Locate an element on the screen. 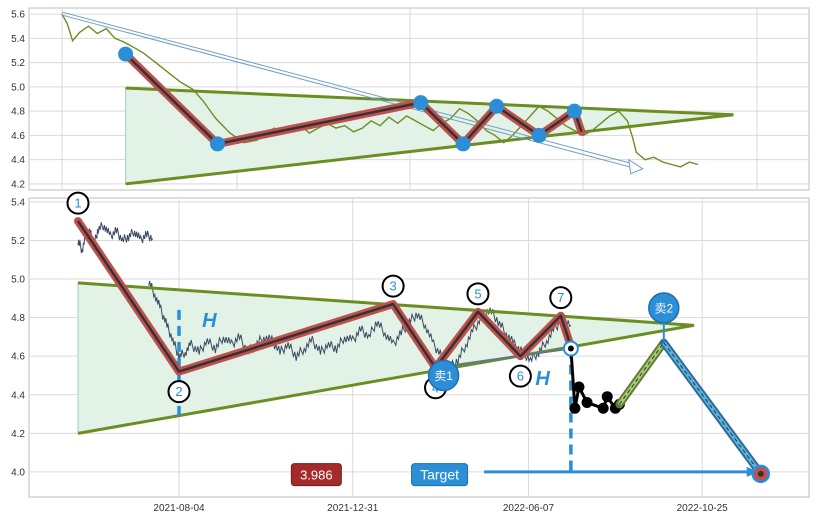 Image resolution: width=816 pixels, height=525 pixels. pivot-label-text: 1 is located at coordinates (77, 203).